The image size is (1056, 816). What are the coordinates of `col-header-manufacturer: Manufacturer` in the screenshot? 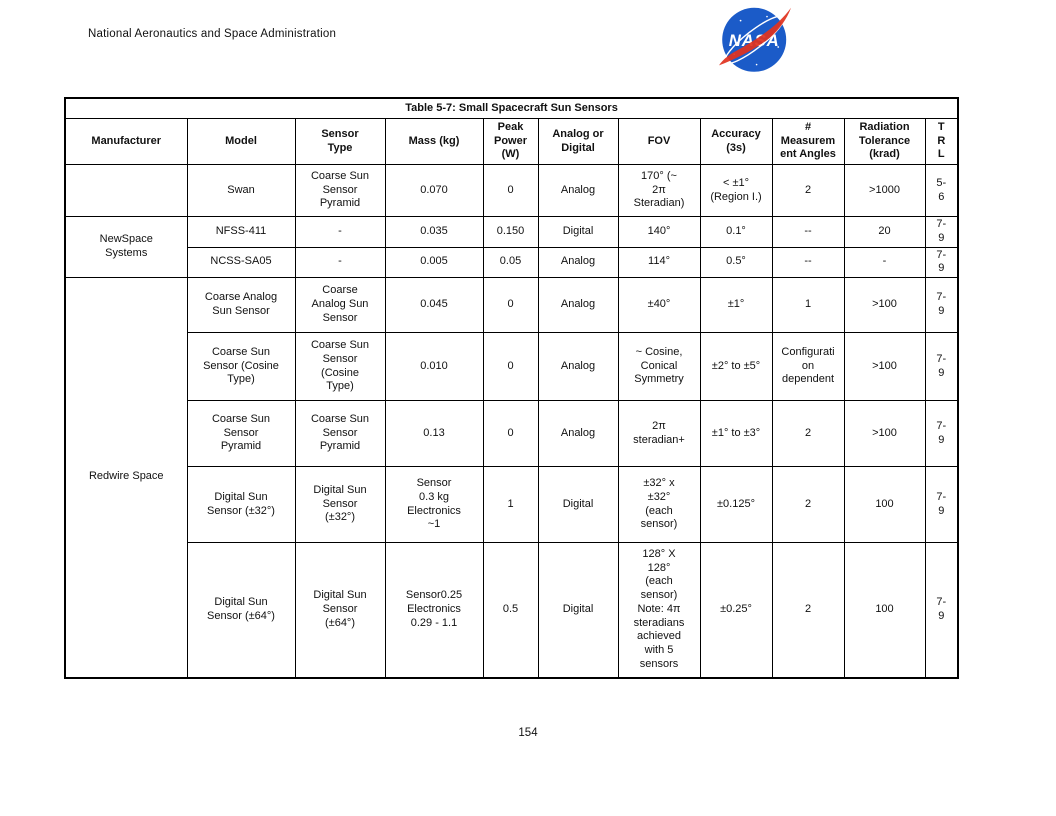 It's located at (126, 141).